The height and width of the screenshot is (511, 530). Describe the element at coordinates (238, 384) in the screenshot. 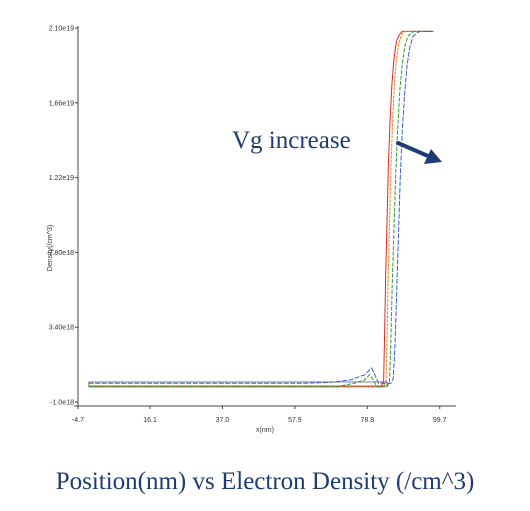

I see `baseline-outline` at that location.